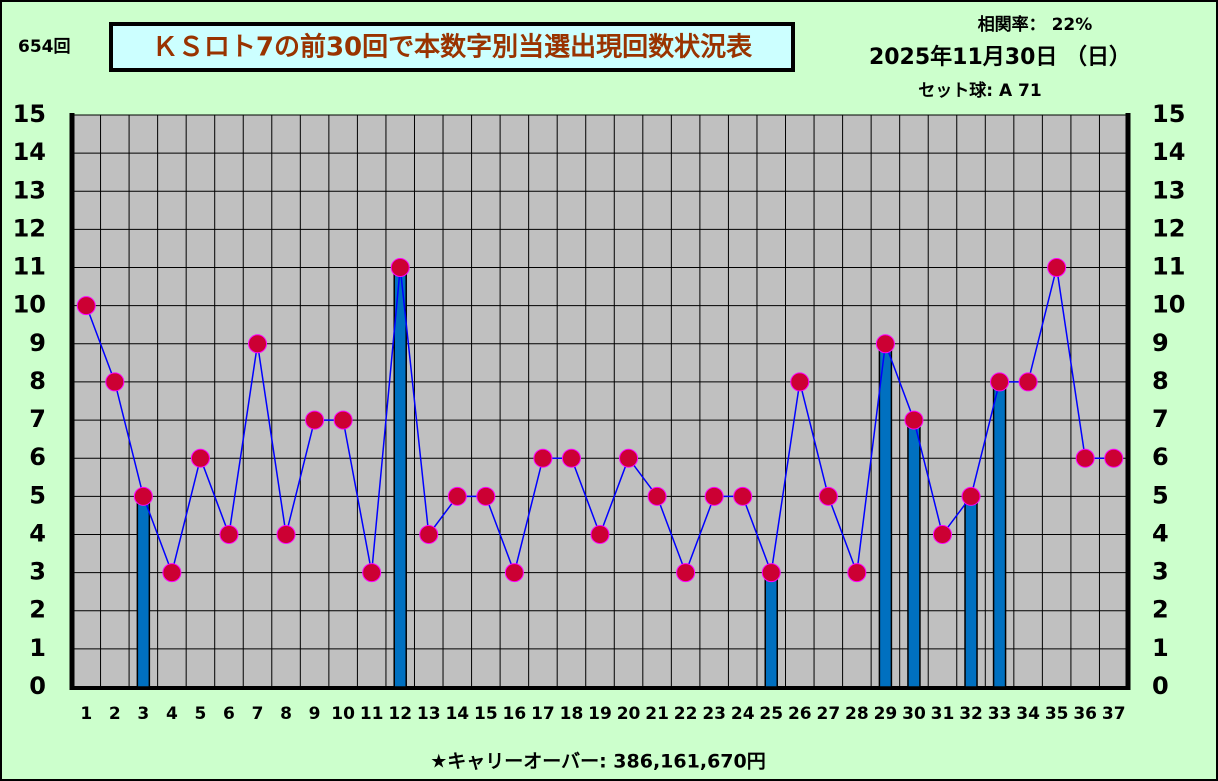 This screenshot has width=1218, height=781. What do you see at coordinates (115, 714) in the screenshot?
I see `x-tick-label: 2` at bounding box center [115, 714].